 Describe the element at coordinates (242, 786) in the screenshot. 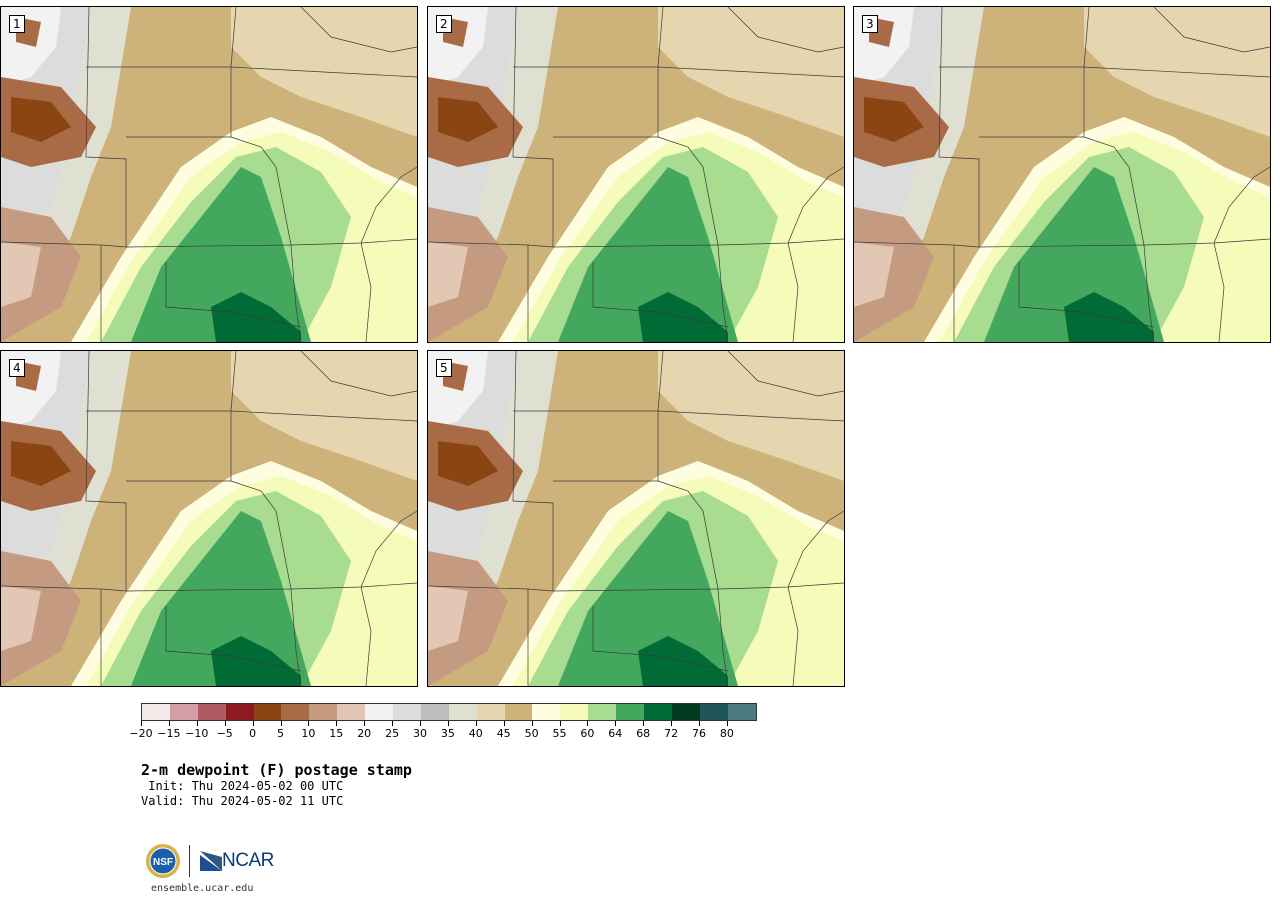

I see `init-time: Init: Thu 2024-05-02 00 UTC` at that location.